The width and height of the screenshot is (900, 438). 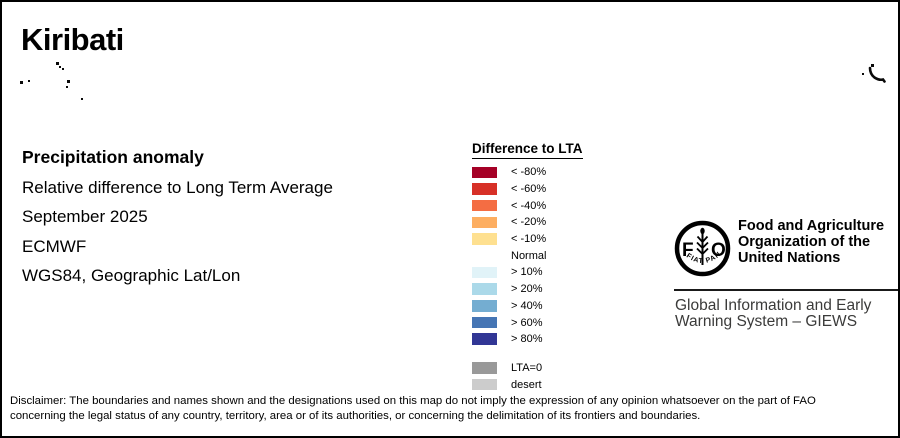 I want to click on kiritimati-island, so click(x=877, y=74).